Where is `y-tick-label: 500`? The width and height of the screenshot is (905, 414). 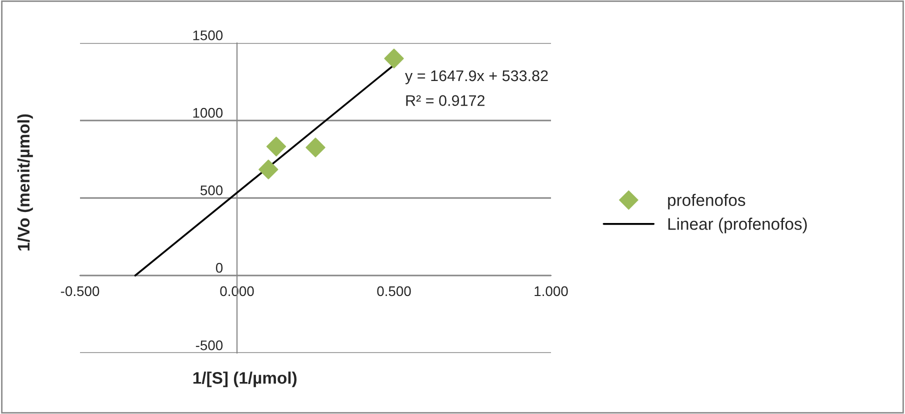 y-tick-label: 500 is located at coordinates (211, 190).